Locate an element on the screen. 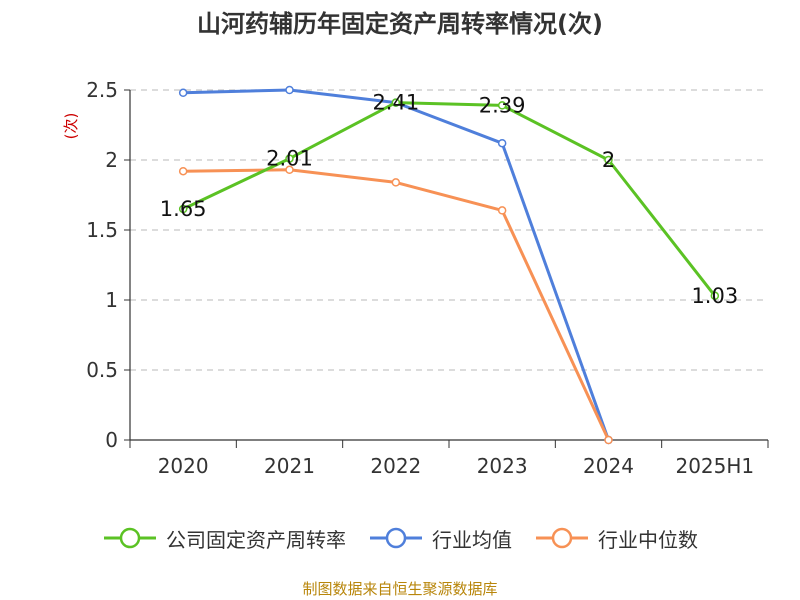 This screenshot has height=600, width=800. legend-item: 公司固定资产周转率 is located at coordinates (224, 538).